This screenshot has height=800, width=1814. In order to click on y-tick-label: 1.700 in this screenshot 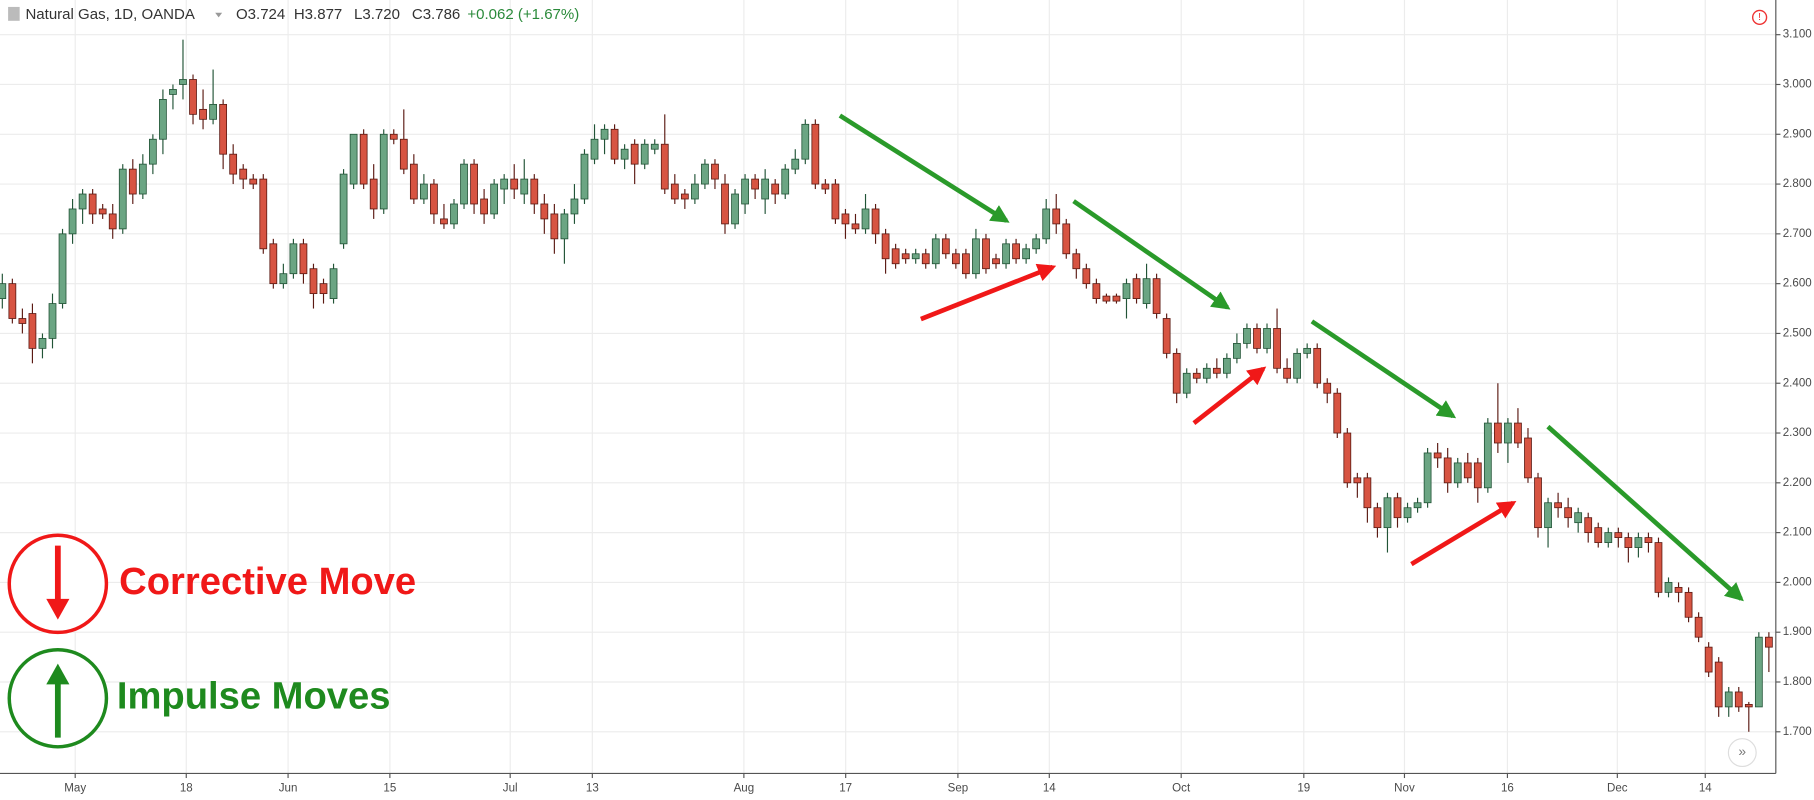, I will do `click(1797, 732)`.